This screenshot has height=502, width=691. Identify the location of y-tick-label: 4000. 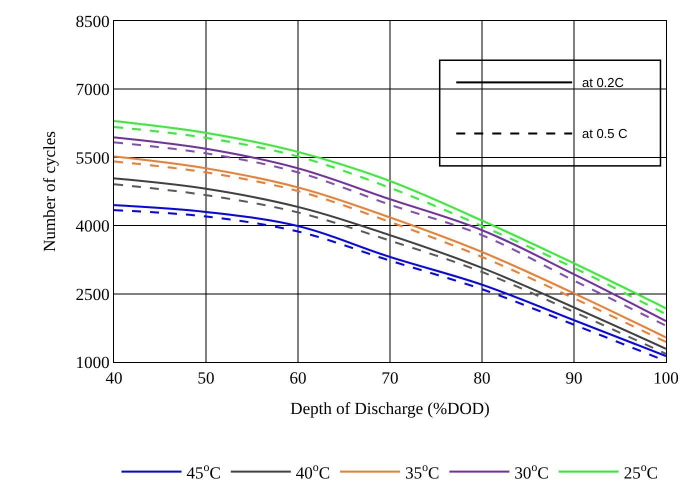
(93, 226).